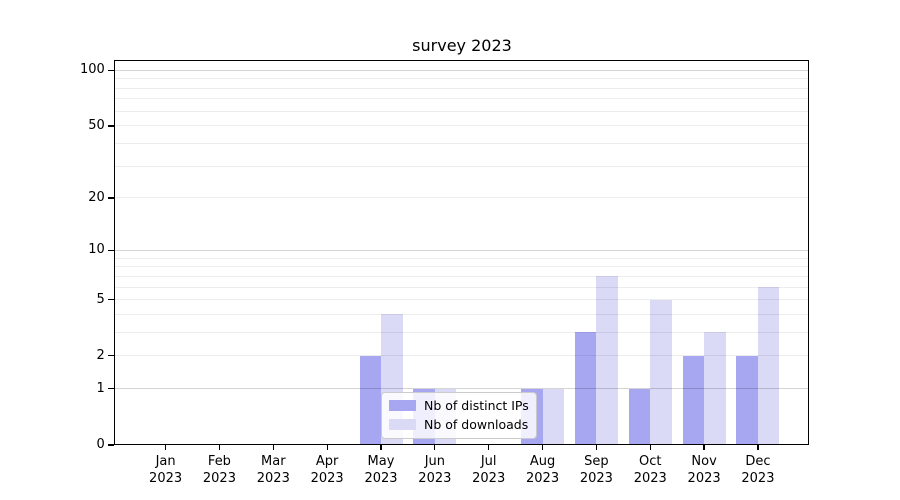  What do you see at coordinates (596, 470) in the screenshot?
I see `x-tick-label: Sep 2023` at bounding box center [596, 470].